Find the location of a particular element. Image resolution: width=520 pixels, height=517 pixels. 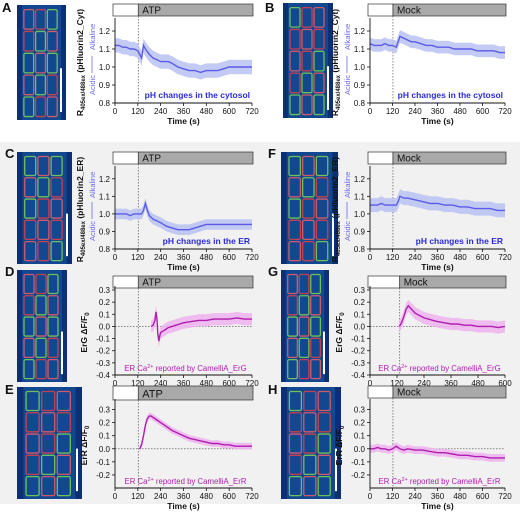

micrograph-f is located at coordinates (309, 208).